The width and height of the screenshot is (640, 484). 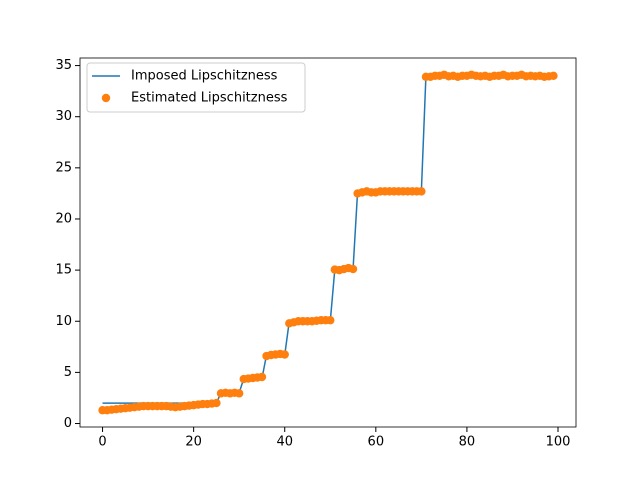 What do you see at coordinates (558, 442) in the screenshot?
I see `x-tick-label: 100` at bounding box center [558, 442].